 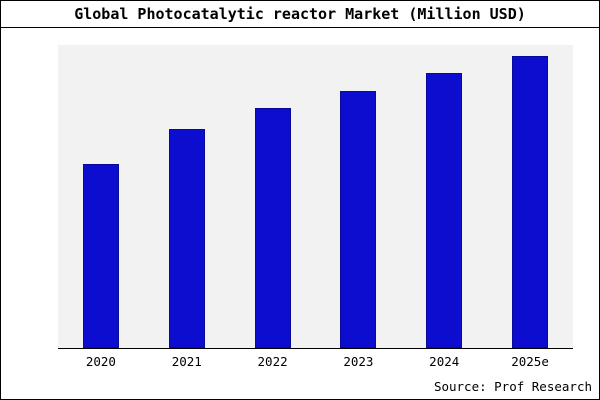 What do you see at coordinates (530, 201) in the screenshot?
I see `bar-2025e` at bounding box center [530, 201].